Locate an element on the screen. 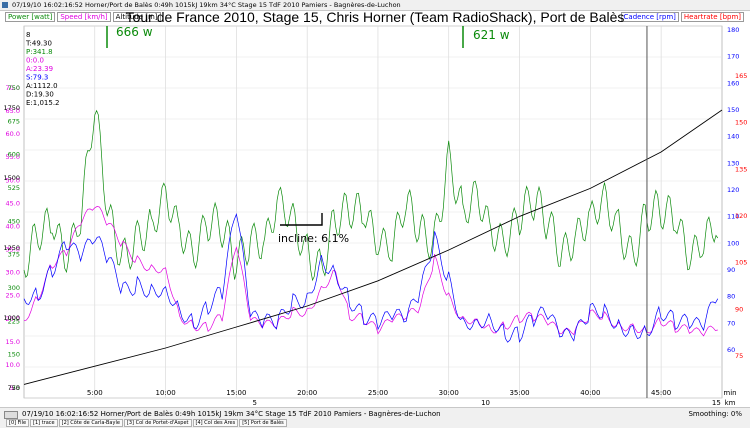  y-tick-speed: 65.0 is located at coordinates (13, 111).